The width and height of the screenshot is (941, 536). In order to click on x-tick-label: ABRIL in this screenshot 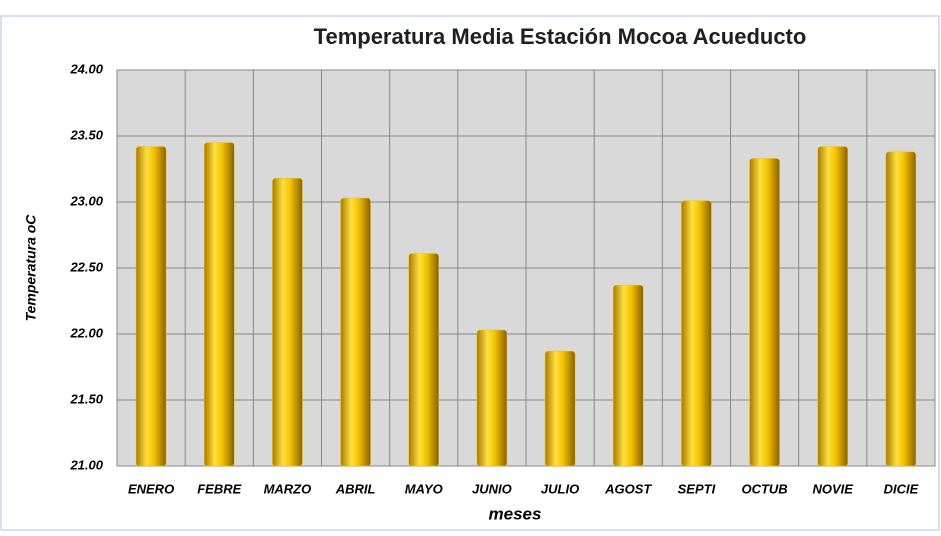, I will do `click(355, 488)`.